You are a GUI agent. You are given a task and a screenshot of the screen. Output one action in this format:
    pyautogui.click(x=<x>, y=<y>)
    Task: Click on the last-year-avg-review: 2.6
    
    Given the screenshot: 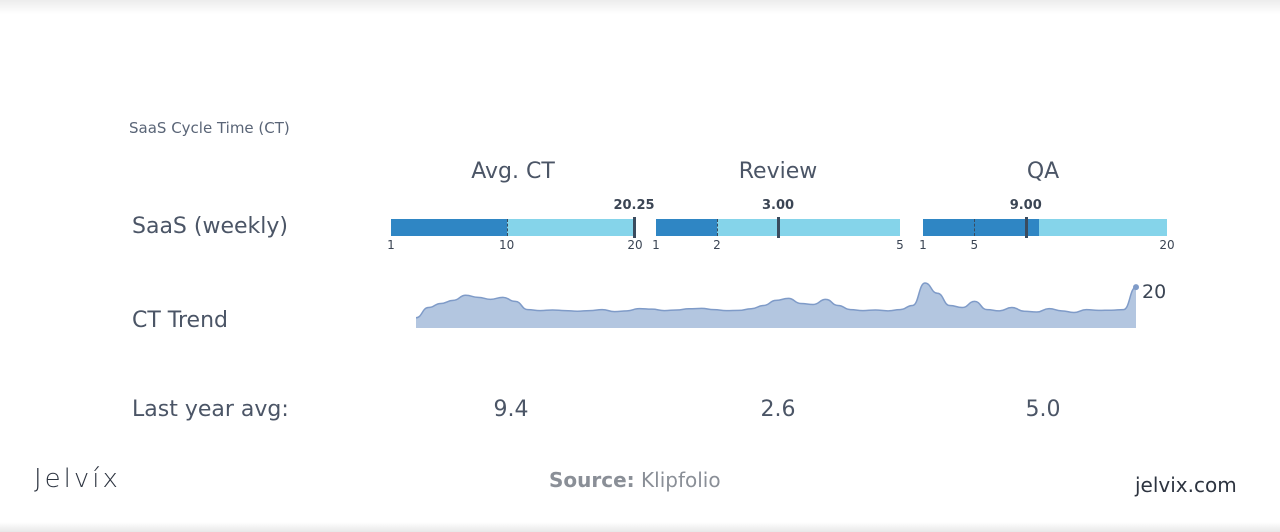 What is the action you would take?
    pyautogui.click(x=778, y=409)
    